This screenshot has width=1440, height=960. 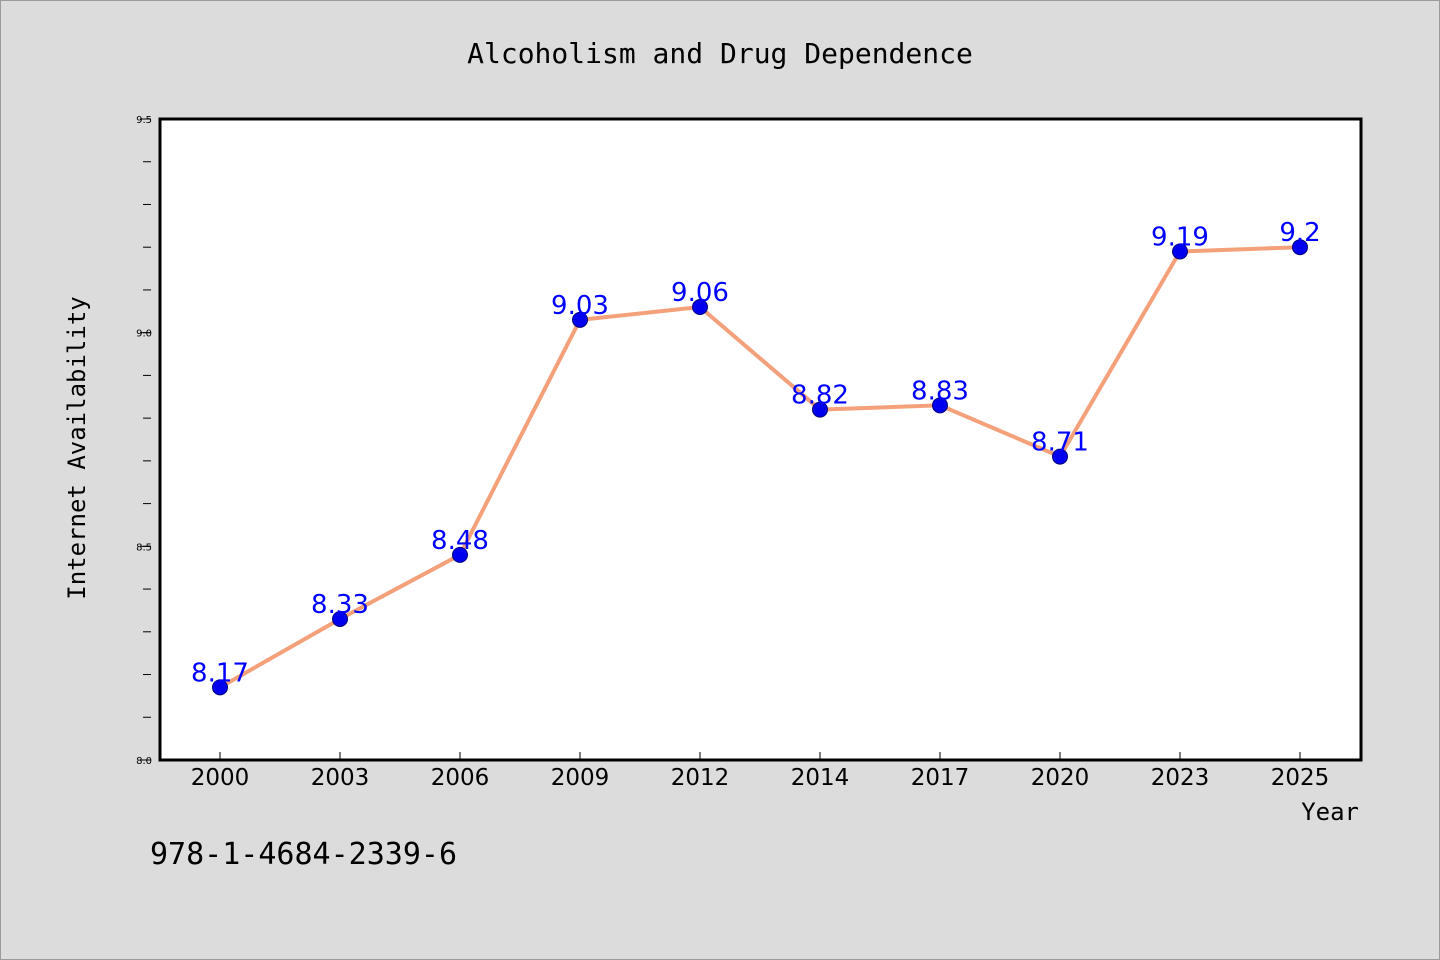 I want to click on data-label: 9.03, so click(x=580, y=306).